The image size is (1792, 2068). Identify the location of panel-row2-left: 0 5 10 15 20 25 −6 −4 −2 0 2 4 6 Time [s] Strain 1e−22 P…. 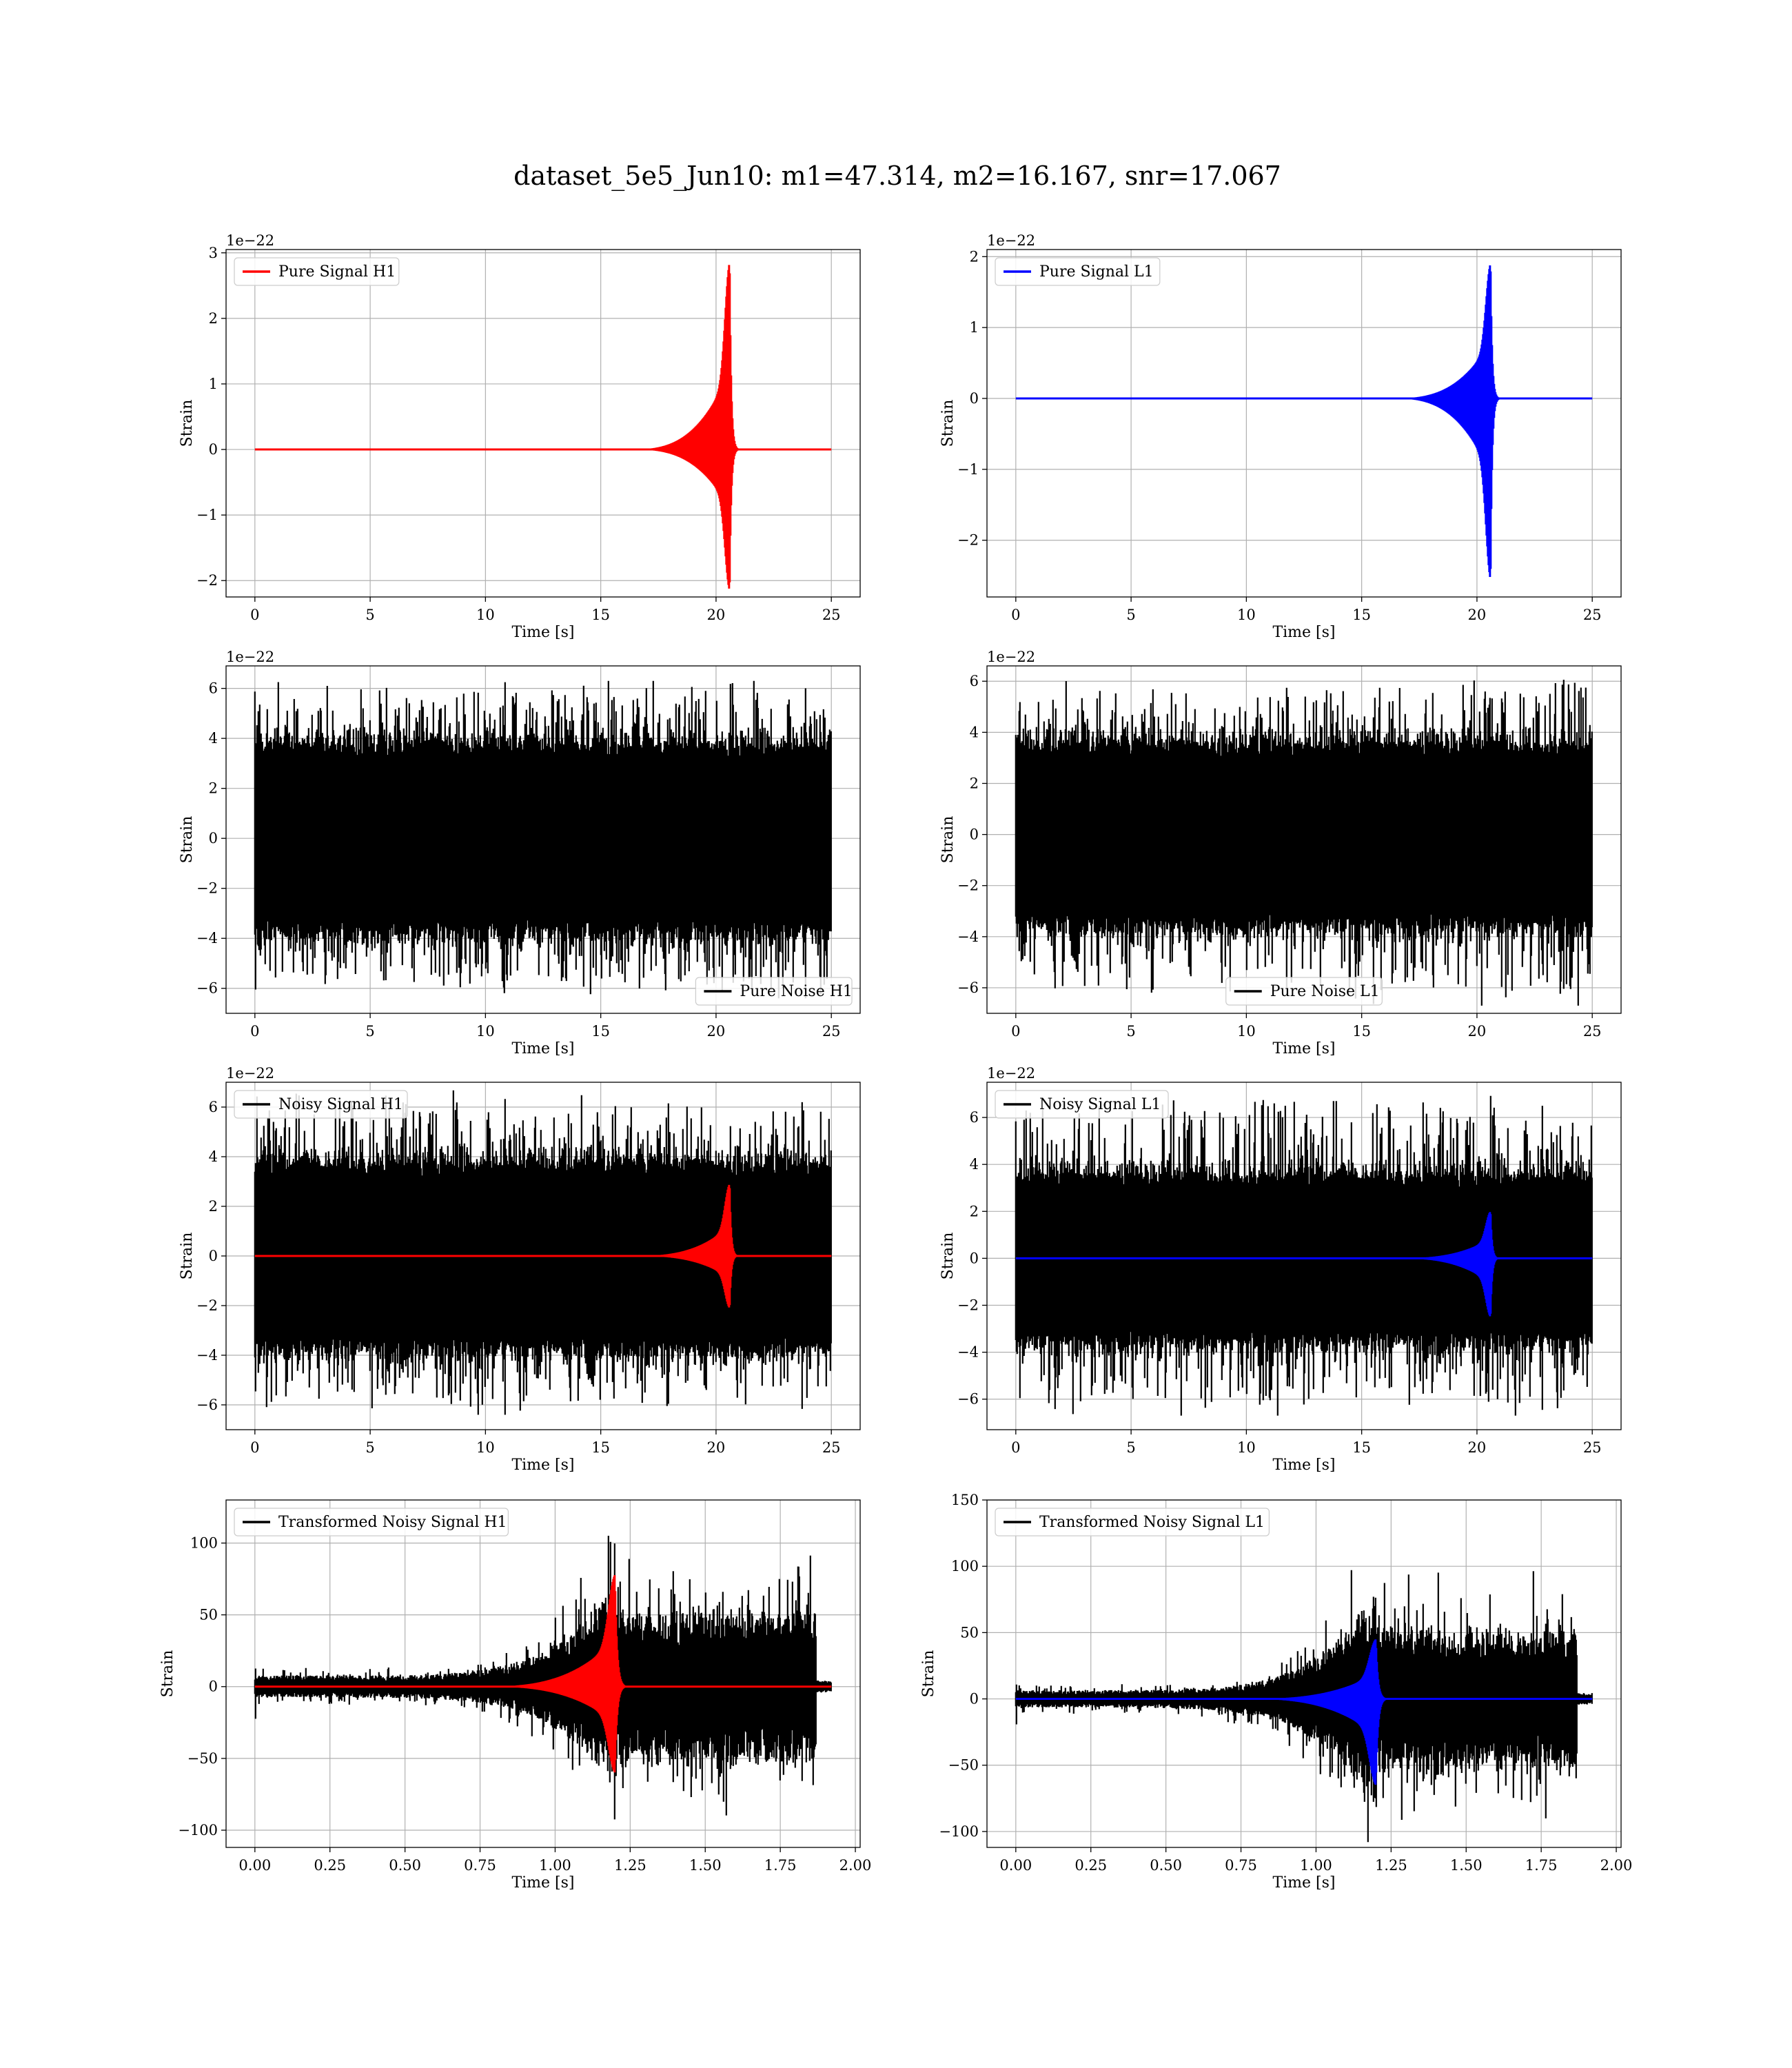
(520, 853).